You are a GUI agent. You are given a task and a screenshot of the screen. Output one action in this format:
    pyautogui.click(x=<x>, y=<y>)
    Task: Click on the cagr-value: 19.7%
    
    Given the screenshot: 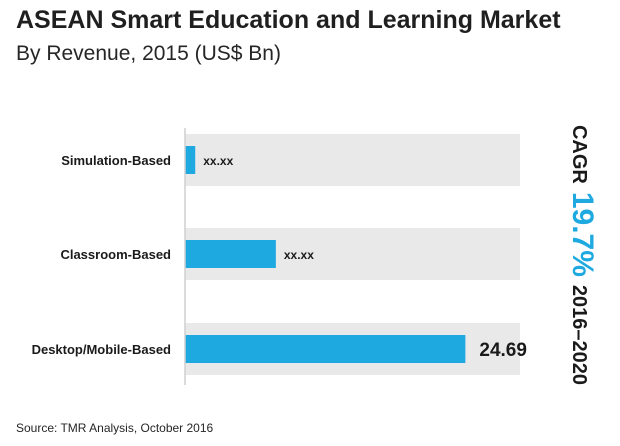 What is the action you would take?
    pyautogui.click(x=583, y=234)
    